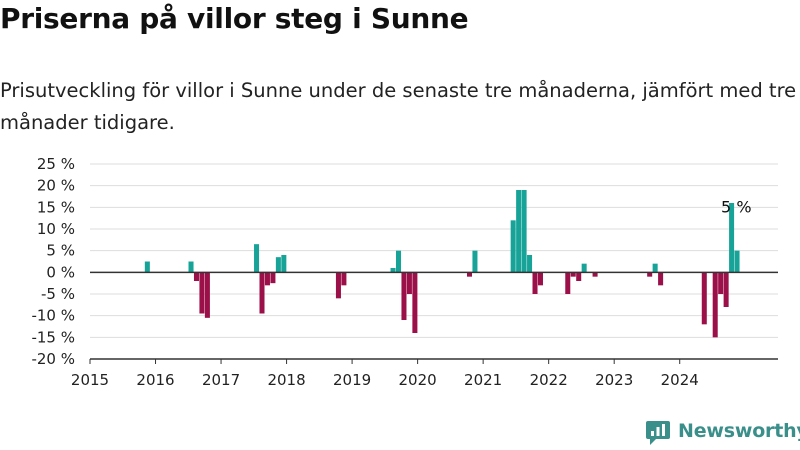 This screenshot has height=450, width=800. What do you see at coordinates (155, 380) in the screenshot?
I see `x-tick-label: 2016` at bounding box center [155, 380].